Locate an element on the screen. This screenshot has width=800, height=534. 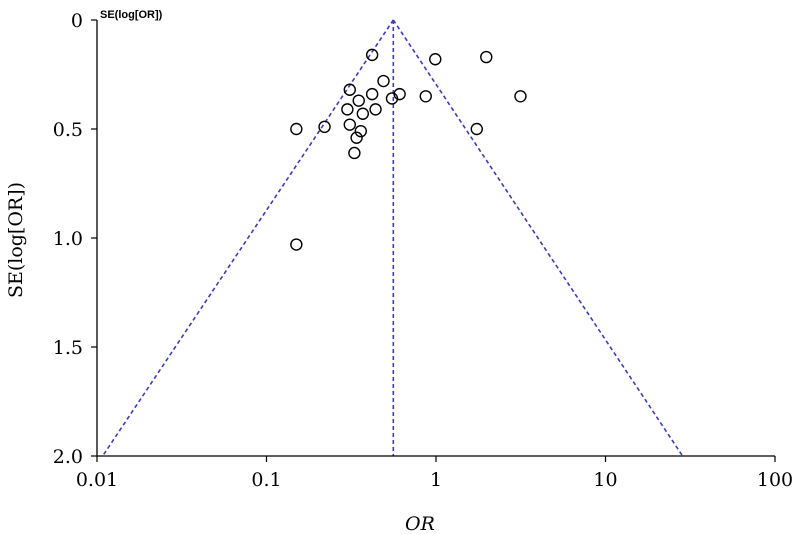
corner-axis-label: SE(log[OR]) is located at coordinates (131, 15).